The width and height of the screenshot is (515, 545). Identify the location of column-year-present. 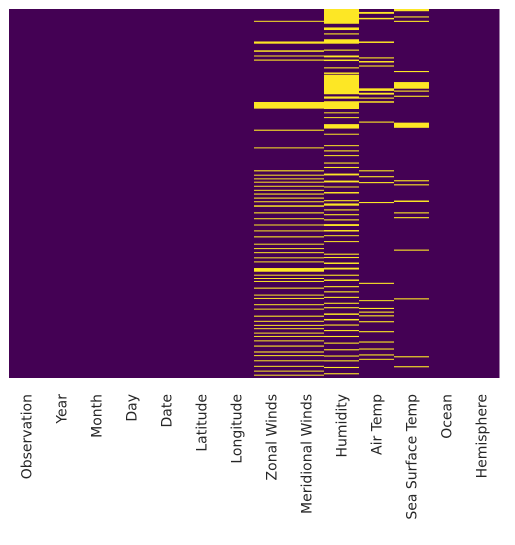
(62, 193).